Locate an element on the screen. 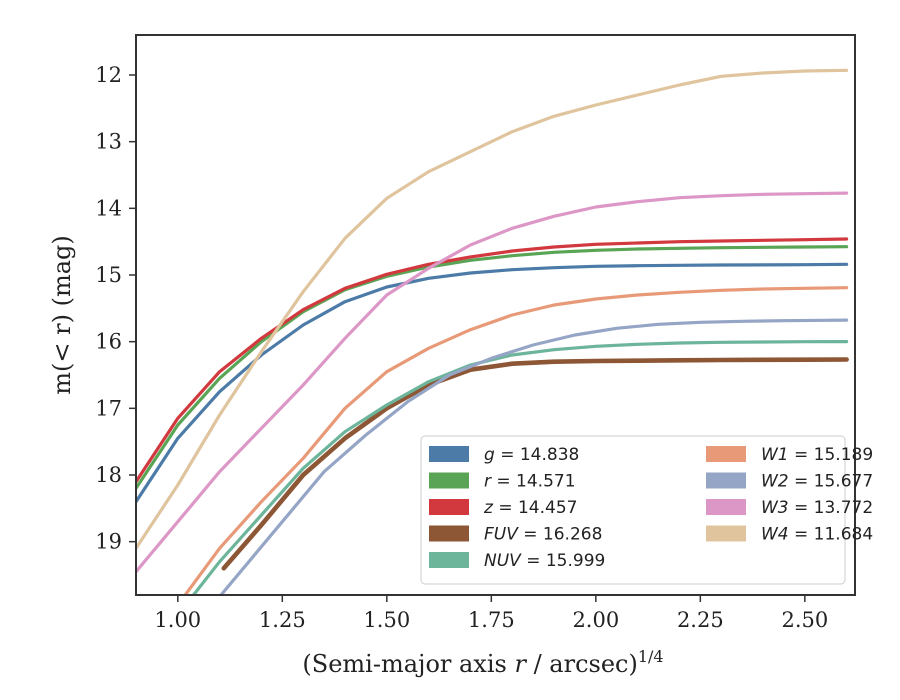 Image resolution: width=900 pixels, height=700 pixels. legend-label-g: g = 14.838 is located at coordinates (531, 455).